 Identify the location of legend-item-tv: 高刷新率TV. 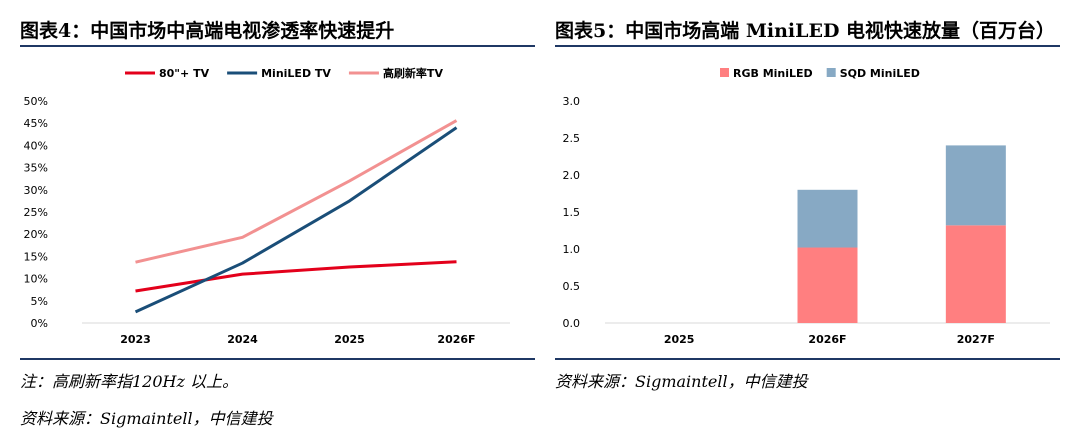
(396, 73).